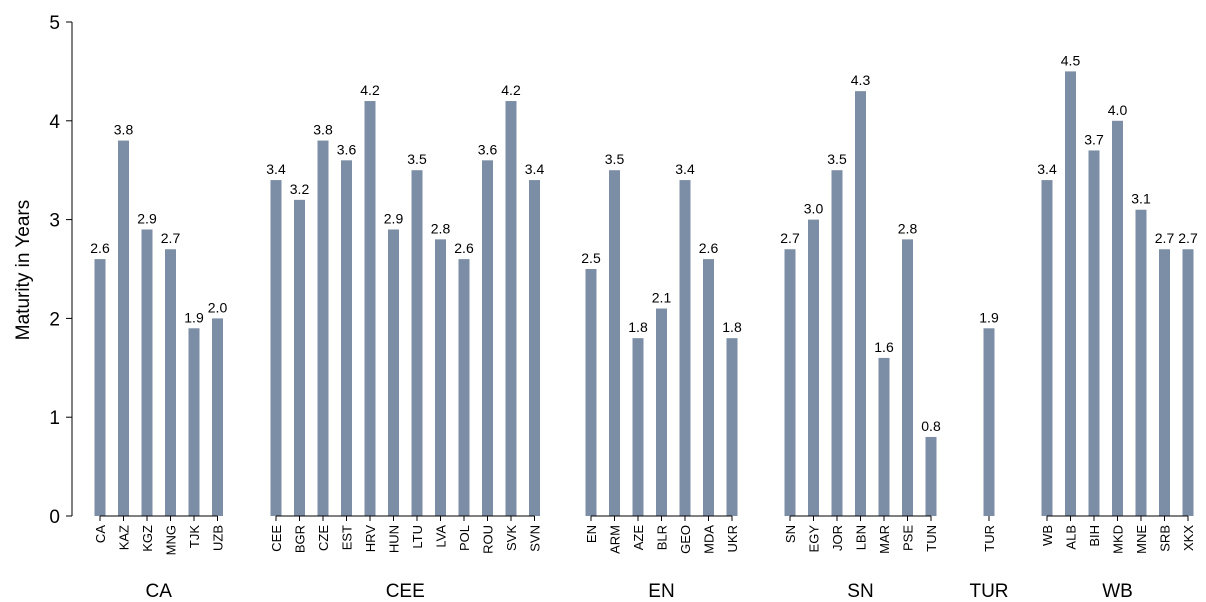 The width and height of the screenshot is (1206, 602). What do you see at coordinates (1165, 538) in the screenshot?
I see `category-label-srb: SRB` at bounding box center [1165, 538].